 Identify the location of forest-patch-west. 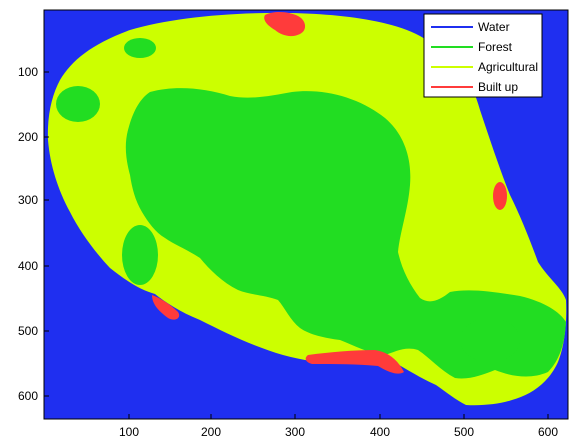
(78, 104).